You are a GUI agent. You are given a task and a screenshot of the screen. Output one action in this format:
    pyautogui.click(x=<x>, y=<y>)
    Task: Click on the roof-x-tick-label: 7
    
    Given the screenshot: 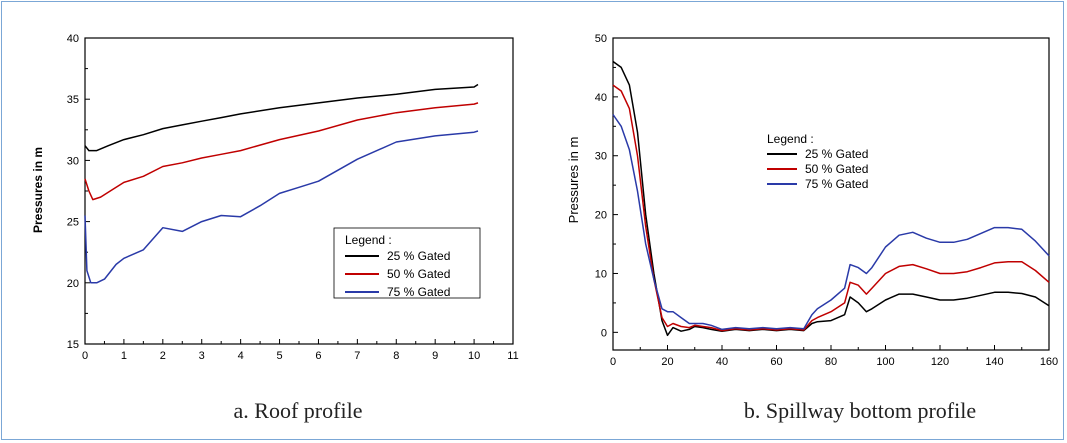 What is the action you would take?
    pyautogui.click(x=357, y=356)
    